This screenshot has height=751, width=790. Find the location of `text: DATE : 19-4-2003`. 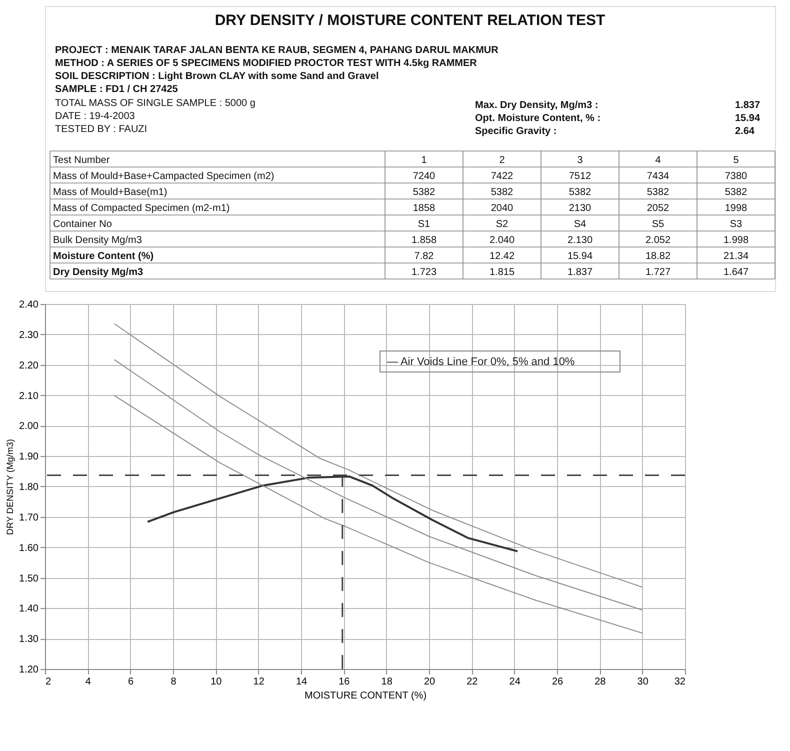

text: DATE : 19-4-2003 is located at coordinates (95, 116).